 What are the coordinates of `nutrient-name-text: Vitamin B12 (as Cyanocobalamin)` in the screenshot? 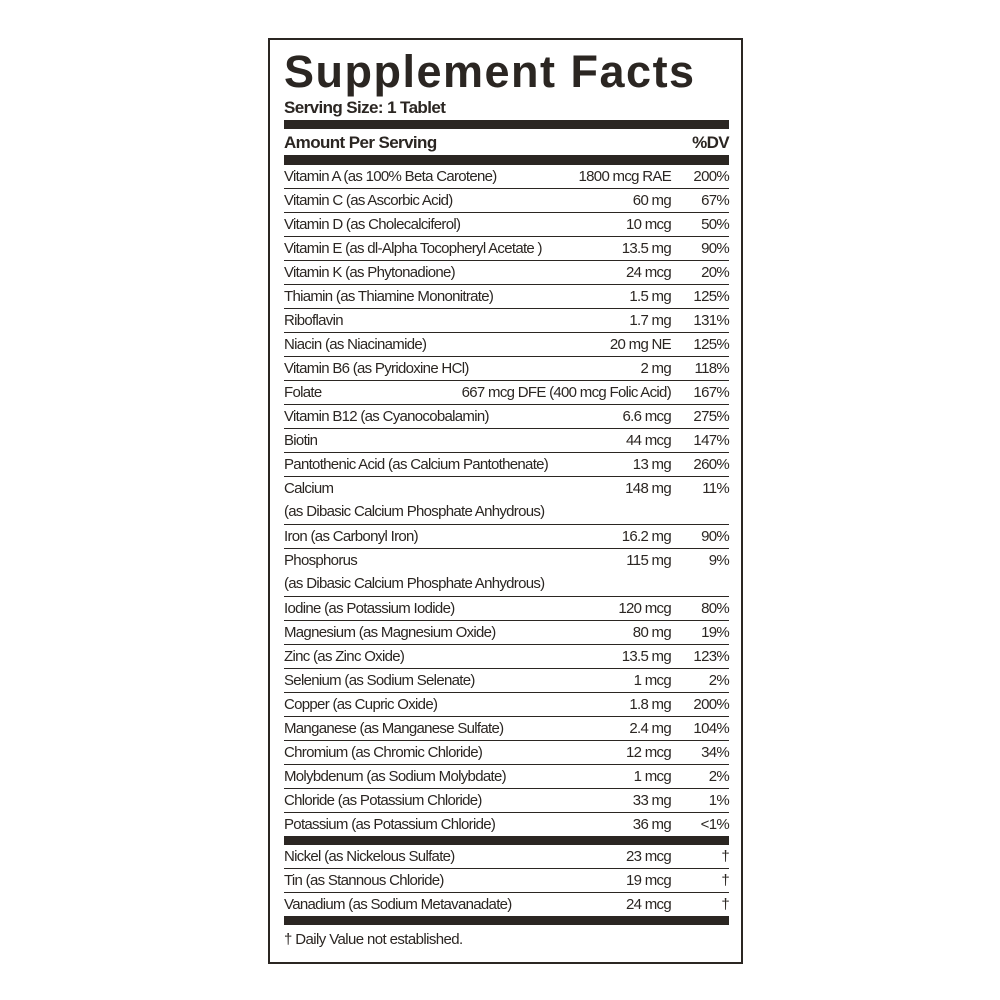 It's located at (387, 416).